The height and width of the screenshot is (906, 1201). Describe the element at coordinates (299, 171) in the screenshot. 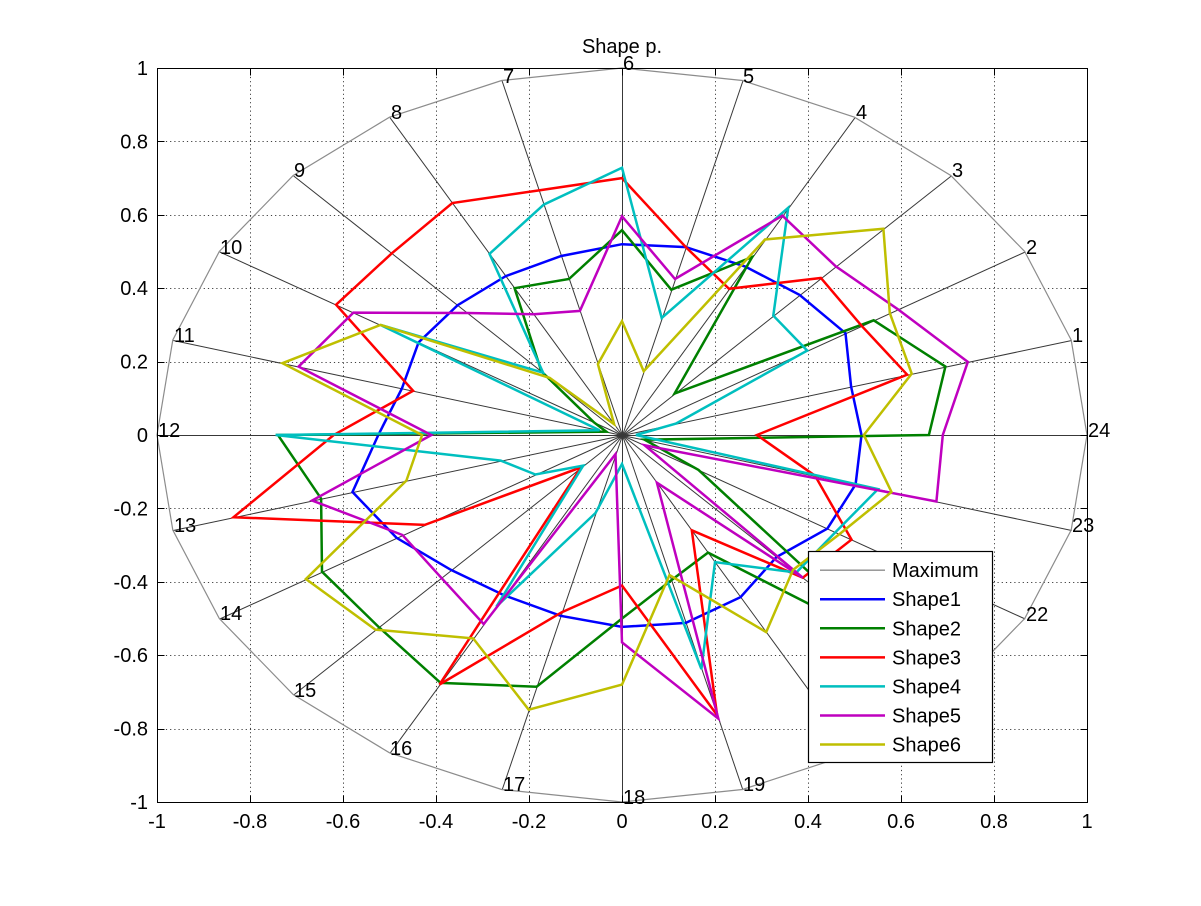

I see `svg-text: 9` at that location.